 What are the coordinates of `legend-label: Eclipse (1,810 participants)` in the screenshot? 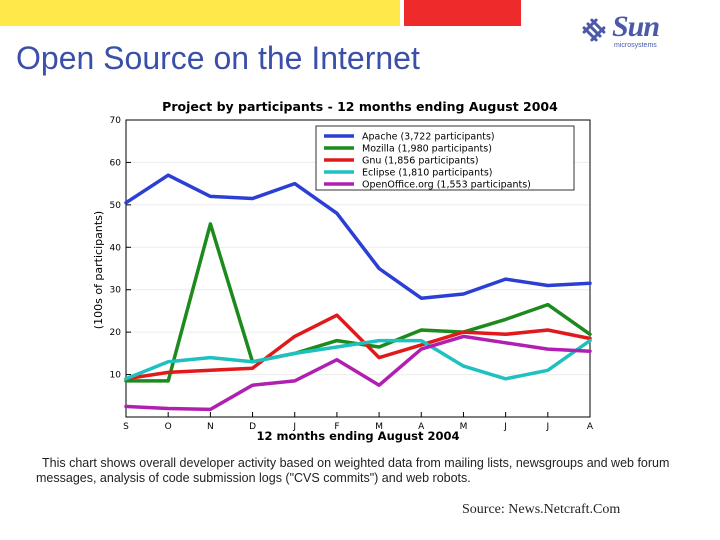 It's located at (427, 173).